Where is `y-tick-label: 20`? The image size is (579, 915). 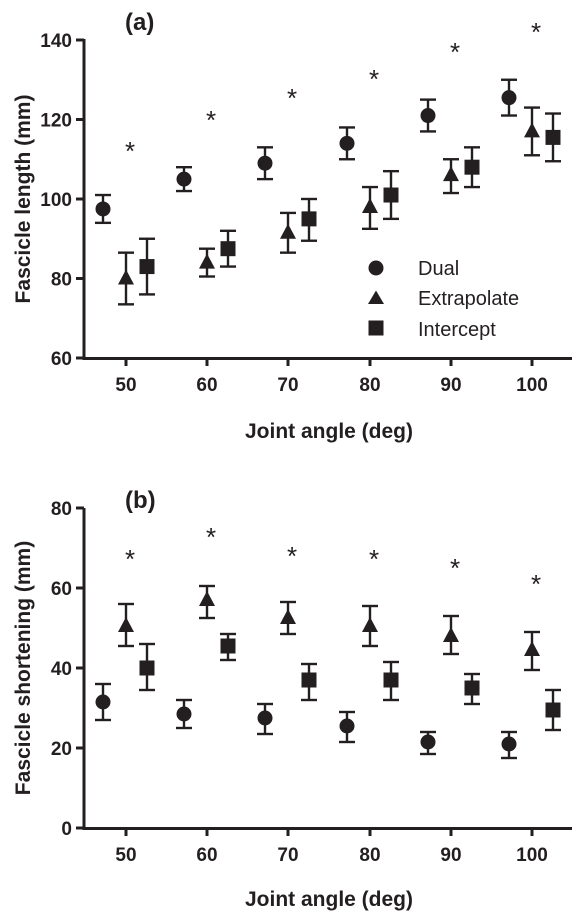
y-tick-label: 20 is located at coordinates (61, 749).